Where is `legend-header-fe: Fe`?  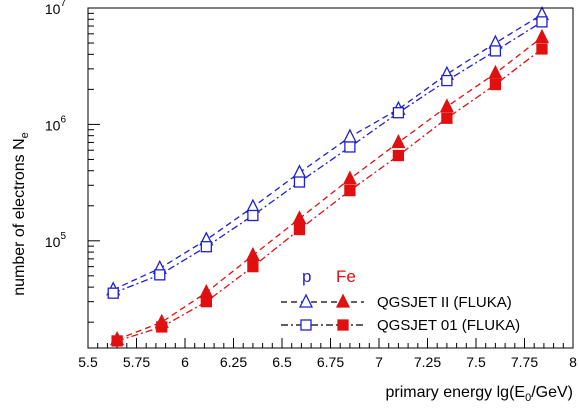 legend-header-fe: Fe is located at coordinates (346, 276).